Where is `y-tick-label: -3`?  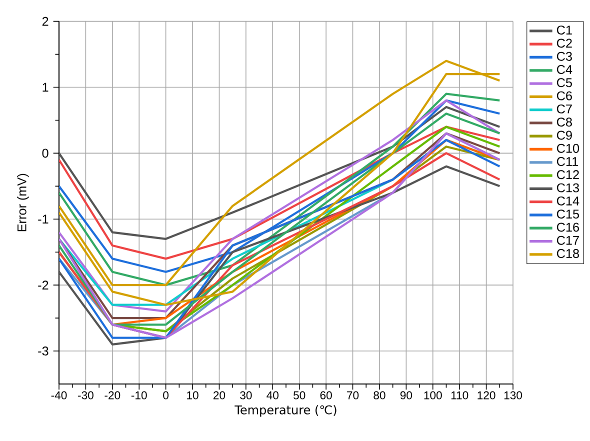
y-tick-label: -3 is located at coordinates (43, 351).